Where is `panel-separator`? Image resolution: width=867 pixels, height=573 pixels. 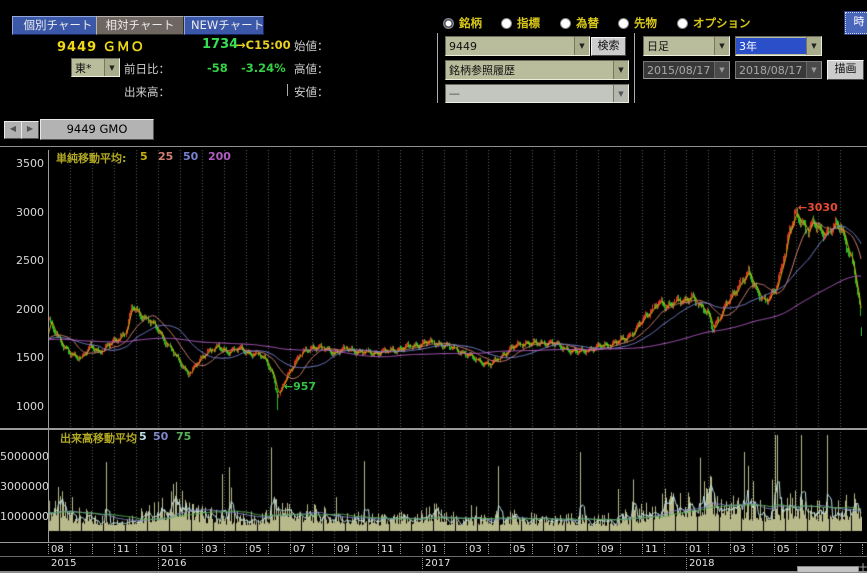 panel-separator is located at coordinates (634, 68).